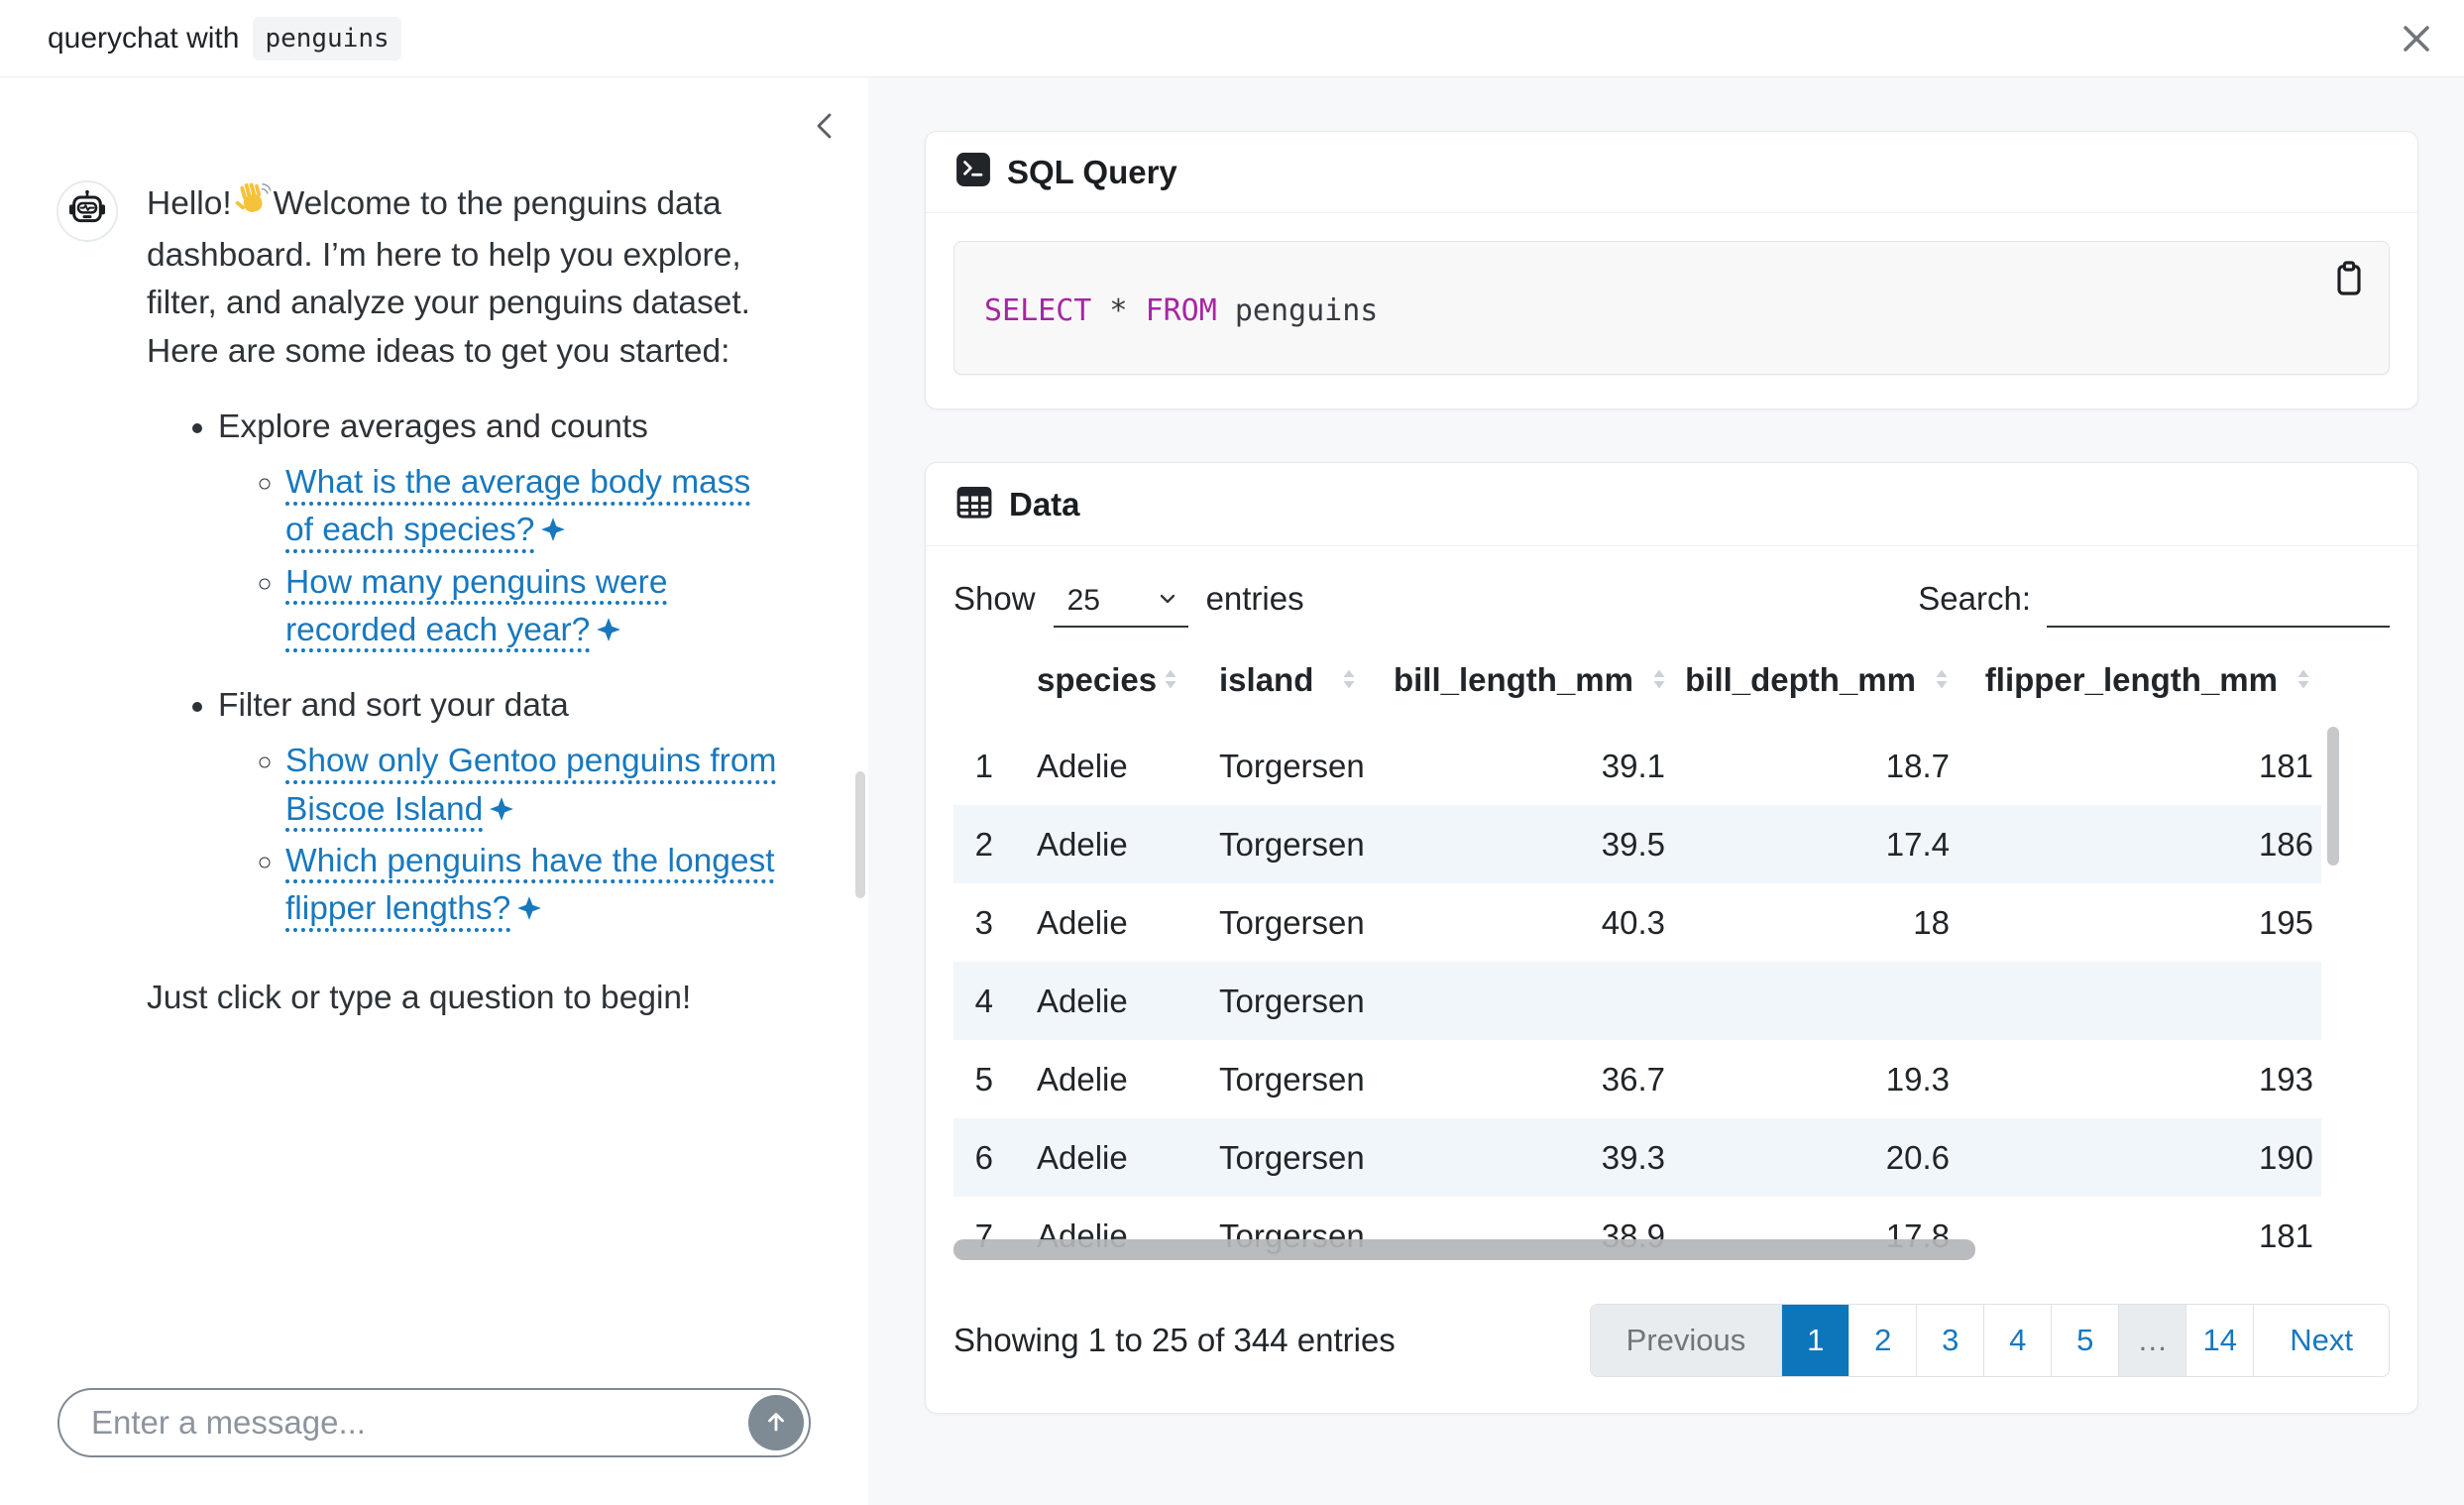 This screenshot has width=2464, height=1505. Describe the element at coordinates (1633, 1079) in the screenshot. I see `cell-bill_length_mm: 36.7` at that location.